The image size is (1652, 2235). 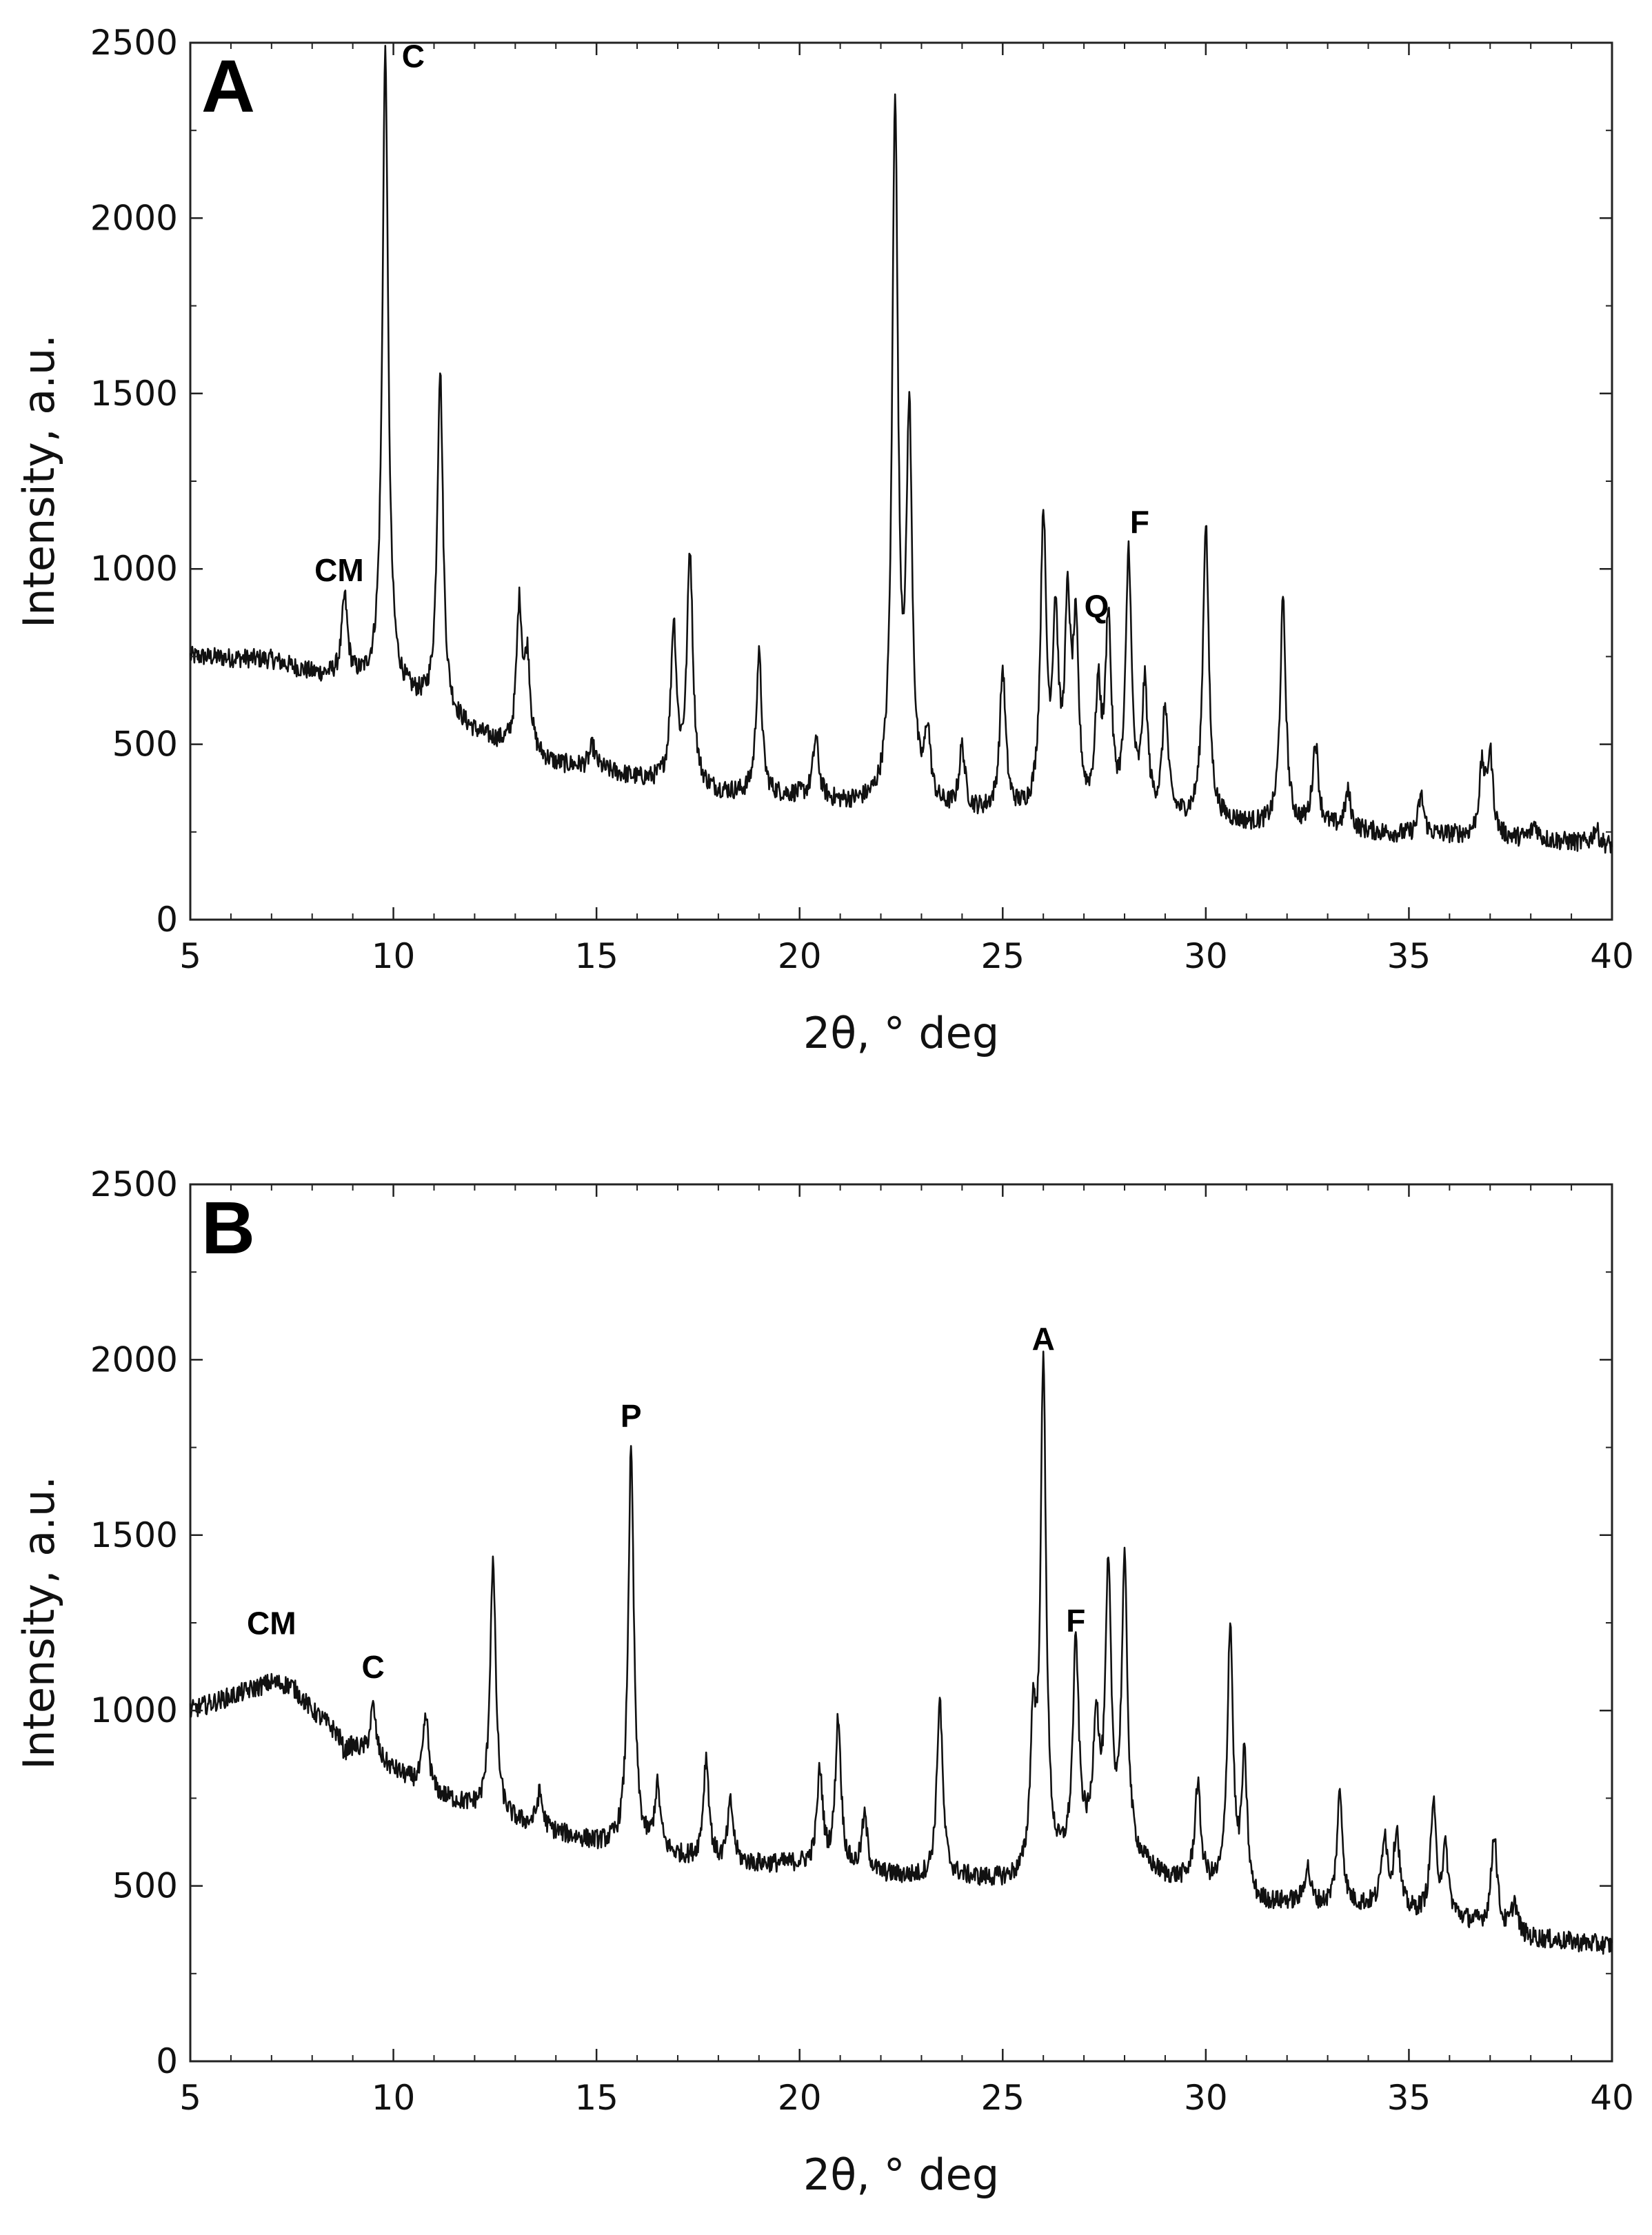 What do you see at coordinates (1043, 1339) in the screenshot?
I see `peak-label-a: A` at bounding box center [1043, 1339].